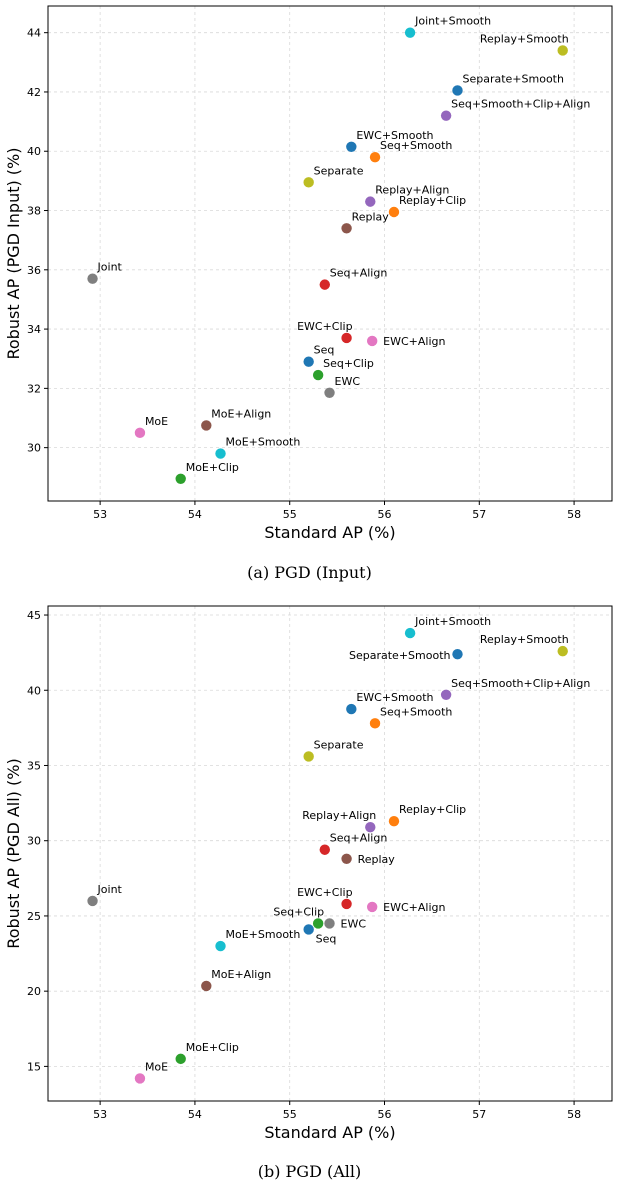 The image size is (619, 1193). Describe the element at coordinates (524, 639) in the screenshot. I see `point-label-replay-smooth: Replay+Smooth` at that location.